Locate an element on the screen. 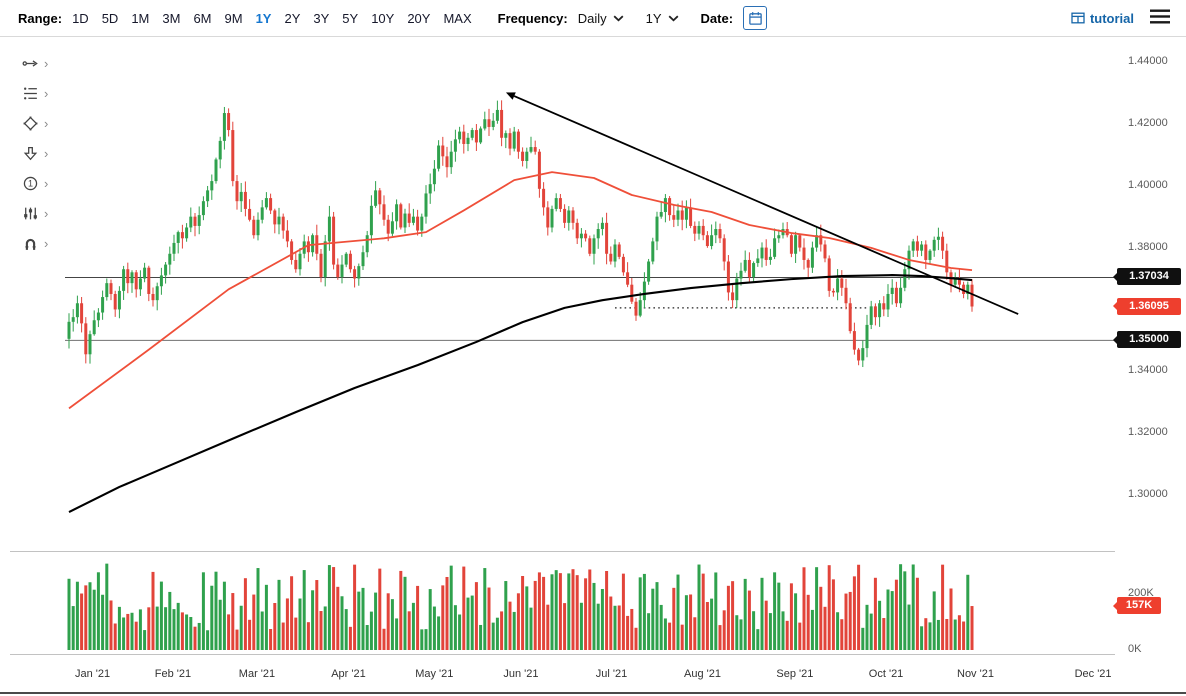  x-axis-label: Nov '21 is located at coordinates (975, 674).